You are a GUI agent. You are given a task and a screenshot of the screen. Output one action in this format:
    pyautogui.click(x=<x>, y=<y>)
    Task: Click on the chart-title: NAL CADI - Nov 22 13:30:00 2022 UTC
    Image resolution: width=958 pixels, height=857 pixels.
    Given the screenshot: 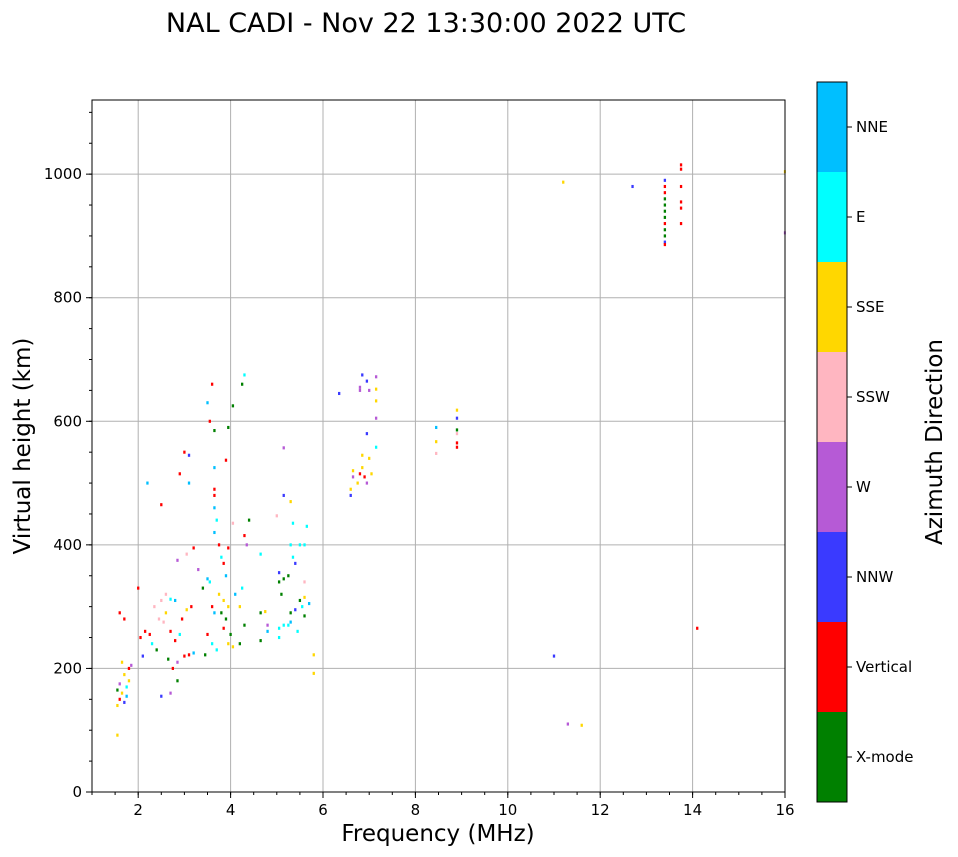 What is the action you would take?
    pyautogui.click(x=426, y=23)
    